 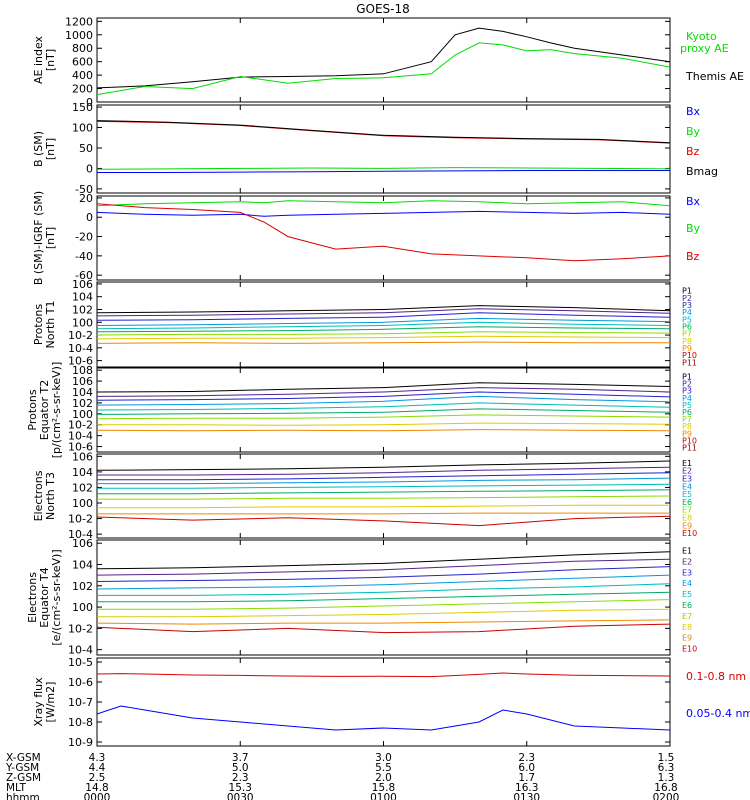 I want to click on legend-entry-line: By, so click(x=693, y=228).